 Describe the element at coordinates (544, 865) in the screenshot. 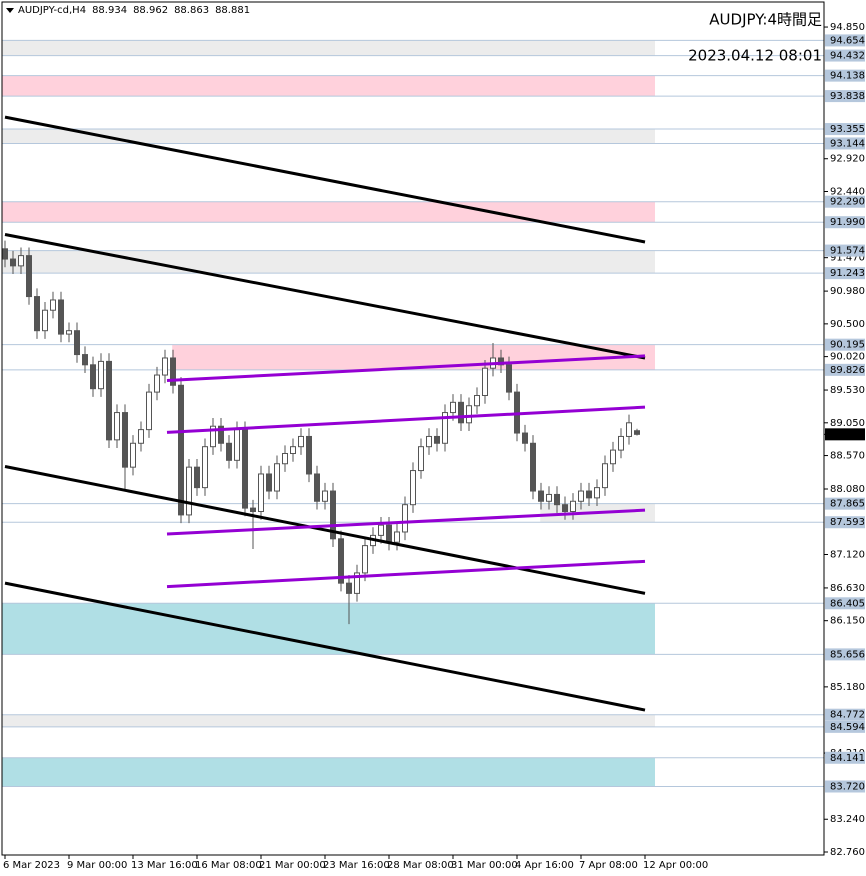

I see `x-tick-label: 4 Apr 16:00` at that location.